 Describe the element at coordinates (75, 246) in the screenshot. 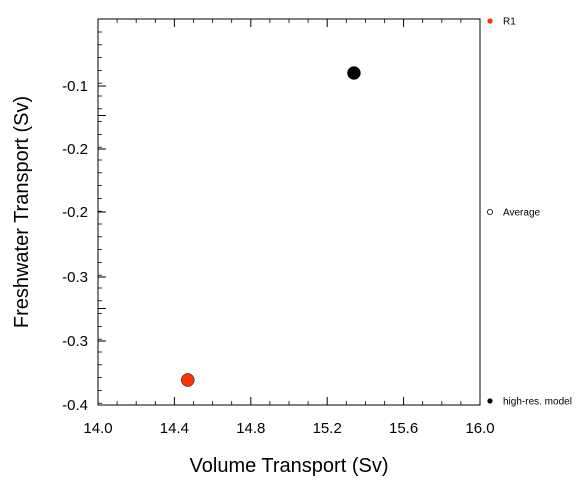

I see `y-tick-labels: -0.1 -0.2 -0.2 -0.3 -0.3 -0.4` at that location.